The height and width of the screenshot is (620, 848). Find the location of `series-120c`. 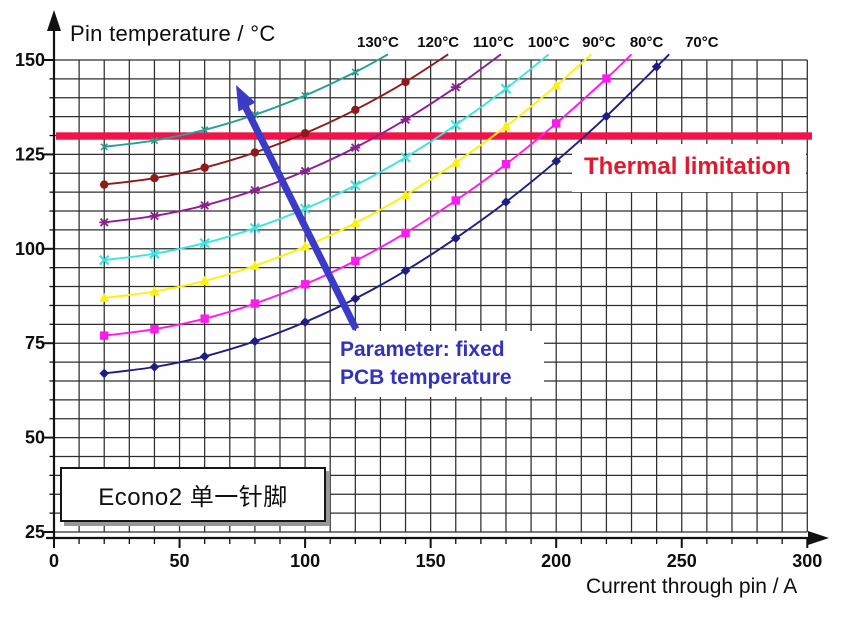

series-120c is located at coordinates (274, 121).